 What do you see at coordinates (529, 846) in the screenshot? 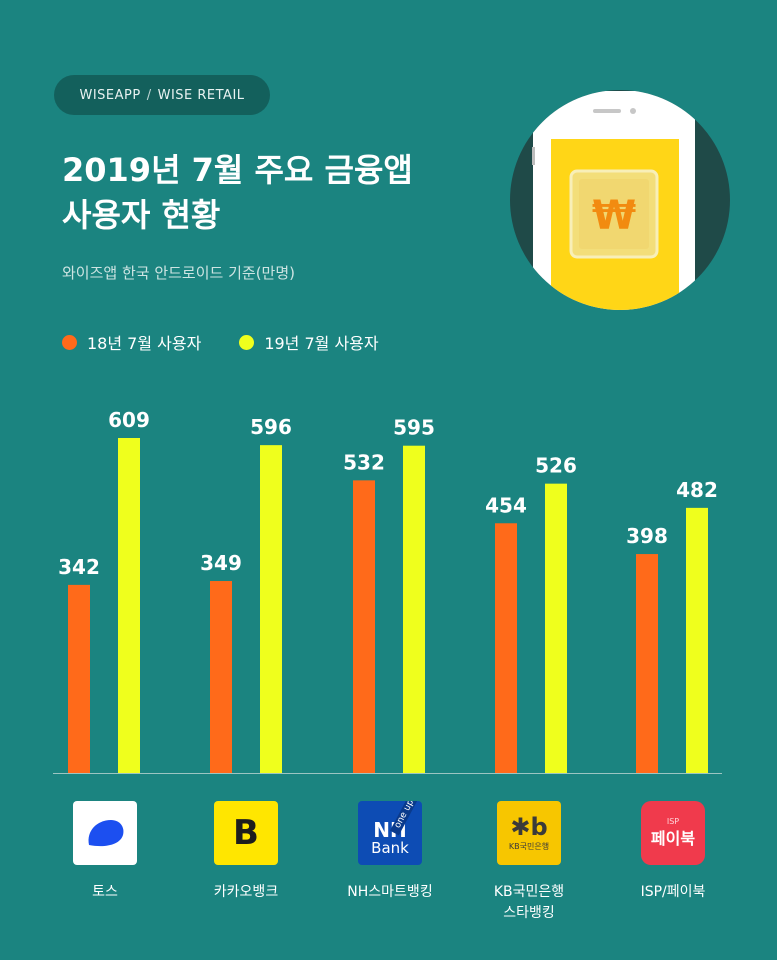
I see `kb-logo-sub: KB국민은행` at bounding box center [529, 846].